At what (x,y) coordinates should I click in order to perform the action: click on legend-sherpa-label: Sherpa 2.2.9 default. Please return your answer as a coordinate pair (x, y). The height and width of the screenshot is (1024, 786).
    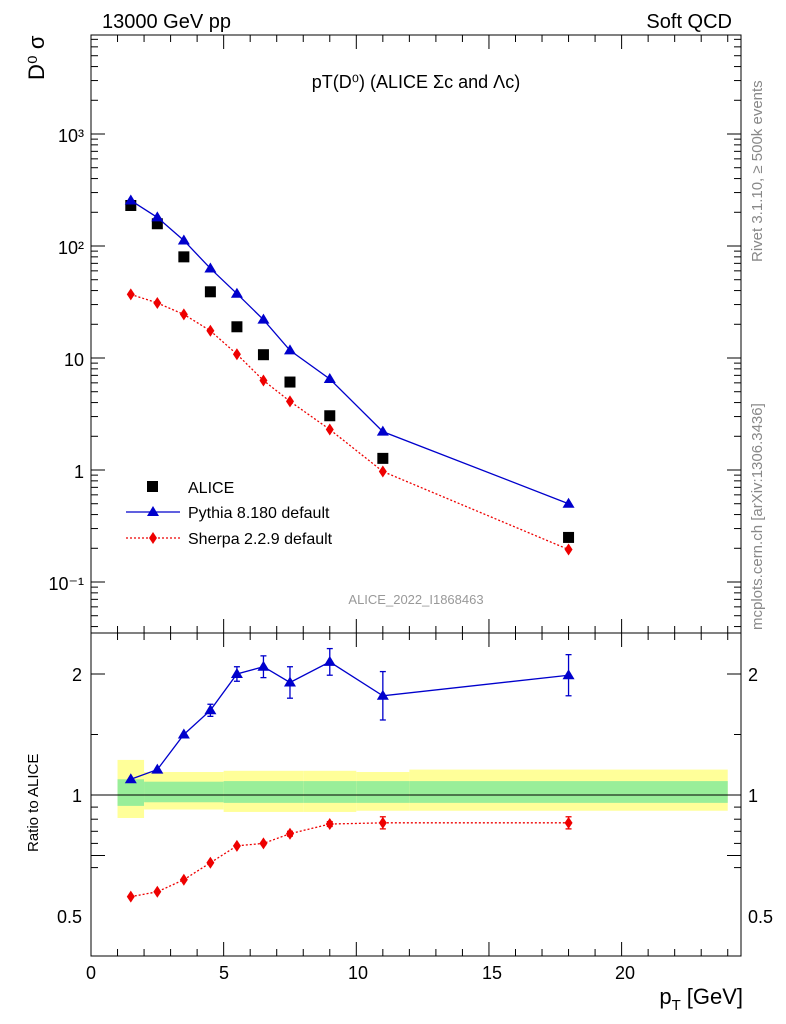
    Looking at the image, I should click on (260, 539).